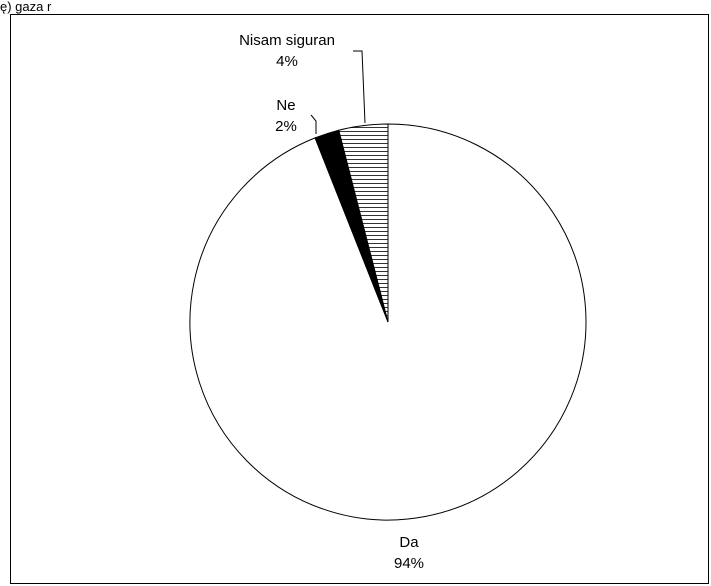 This screenshot has width=711, height=586. What do you see at coordinates (409, 563) in the screenshot?
I see `slice-percent-da: 94%` at bounding box center [409, 563].